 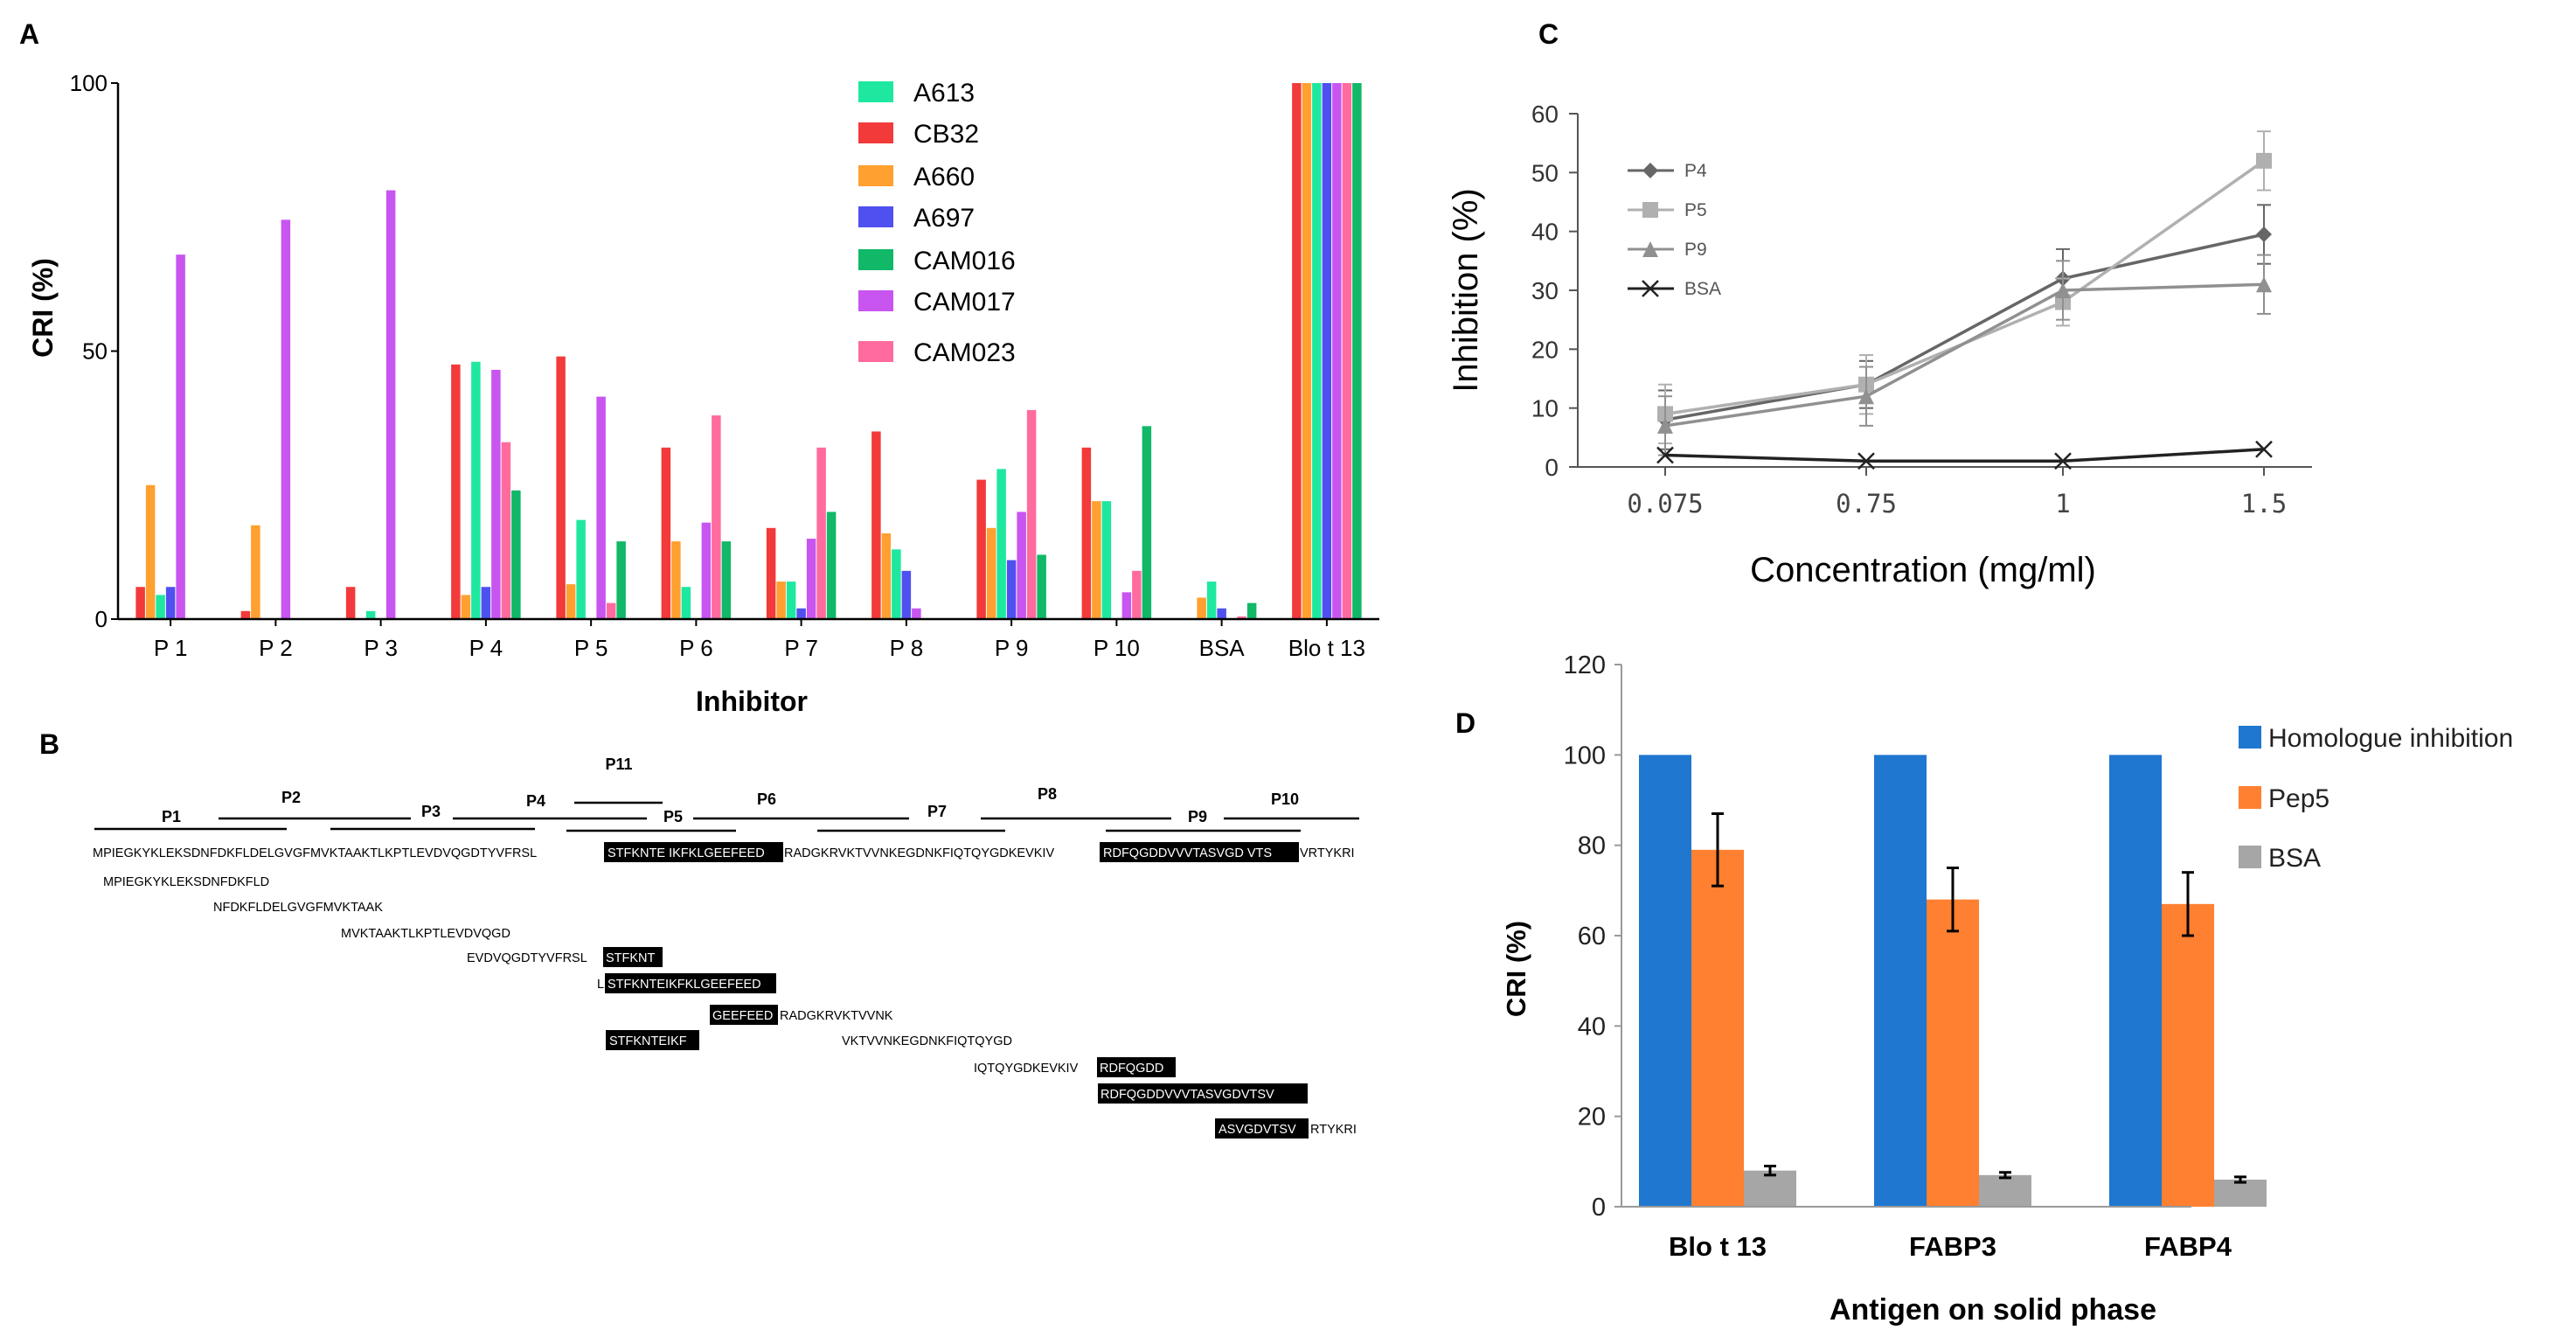 What do you see at coordinates (1923, 570) in the screenshot?
I see `panel-c-x-axis-label: Concentration (mg/ml)` at bounding box center [1923, 570].